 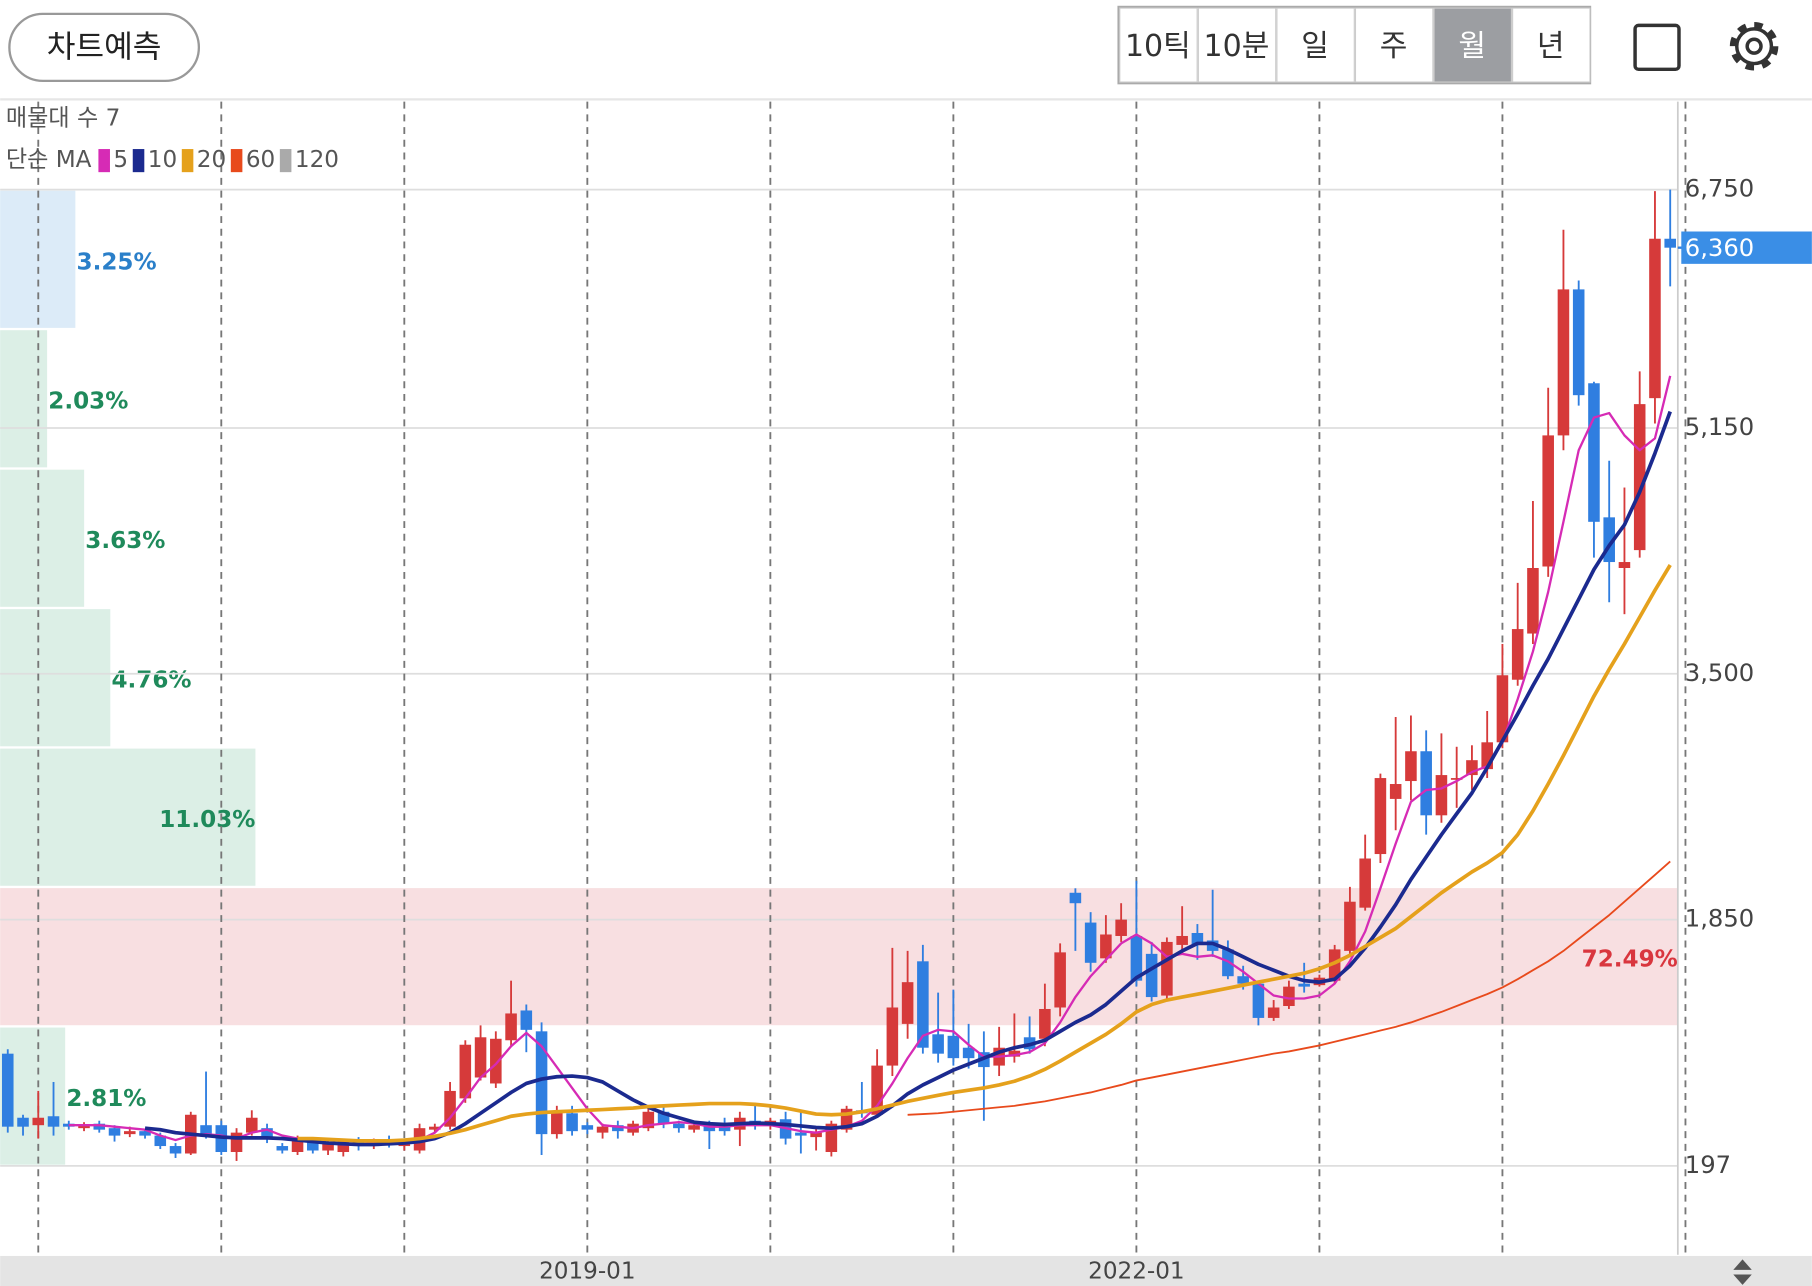 I want to click on gear-teeth, so click(x=1754, y=46).